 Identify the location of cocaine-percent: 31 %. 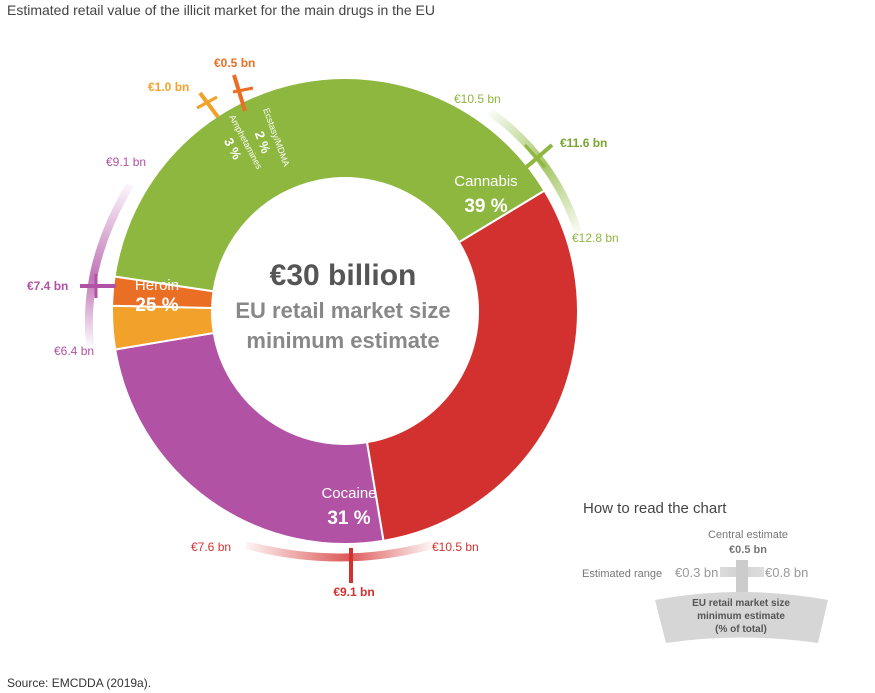
(348, 518).